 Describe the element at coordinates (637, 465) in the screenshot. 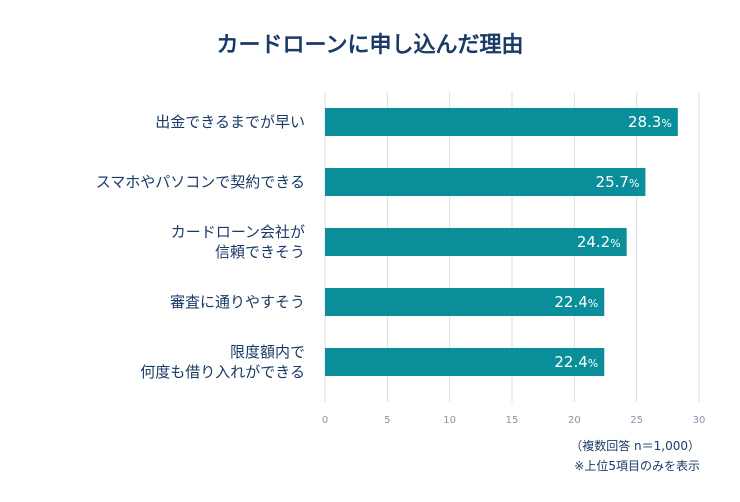

I see `note-top5: ※上位5項目のみを表示` at that location.